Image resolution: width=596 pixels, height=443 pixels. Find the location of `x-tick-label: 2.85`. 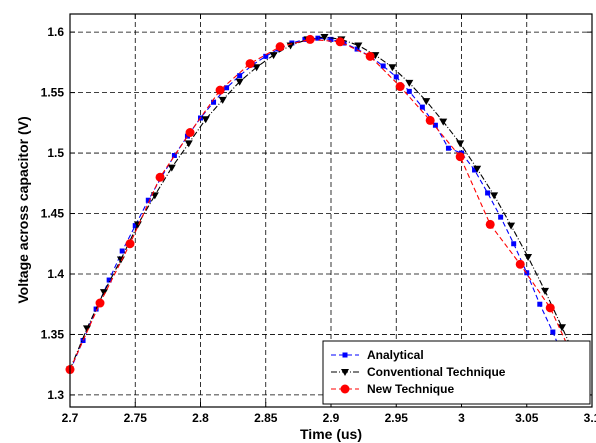

x-tick-label: 2.85 is located at coordinates (266, 418).